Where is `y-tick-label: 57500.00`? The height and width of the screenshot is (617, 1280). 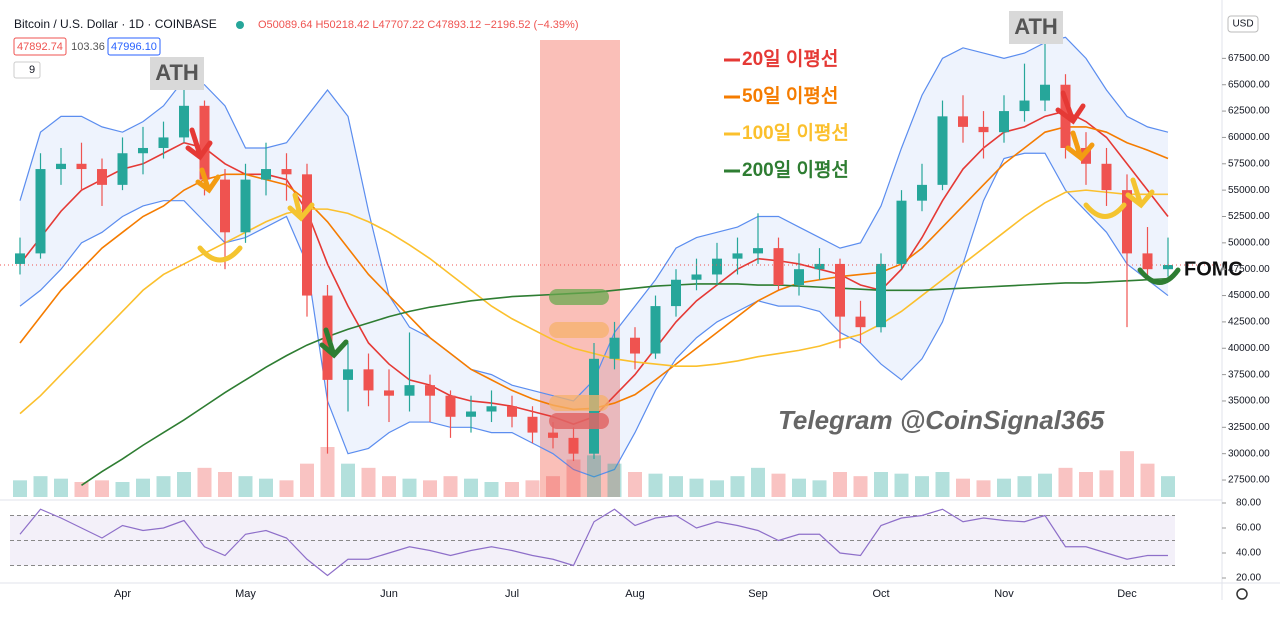 y-tick-label: 57500.00 is located at coordinates (1249, 163).